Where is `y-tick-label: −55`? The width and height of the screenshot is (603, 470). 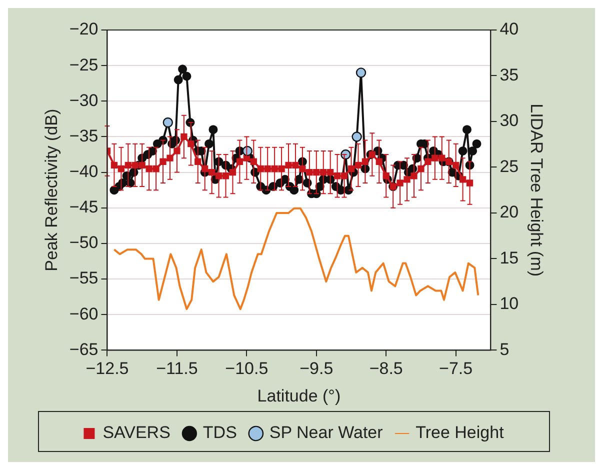
y-tick-label: −55 is located at coordinates (83, 278).